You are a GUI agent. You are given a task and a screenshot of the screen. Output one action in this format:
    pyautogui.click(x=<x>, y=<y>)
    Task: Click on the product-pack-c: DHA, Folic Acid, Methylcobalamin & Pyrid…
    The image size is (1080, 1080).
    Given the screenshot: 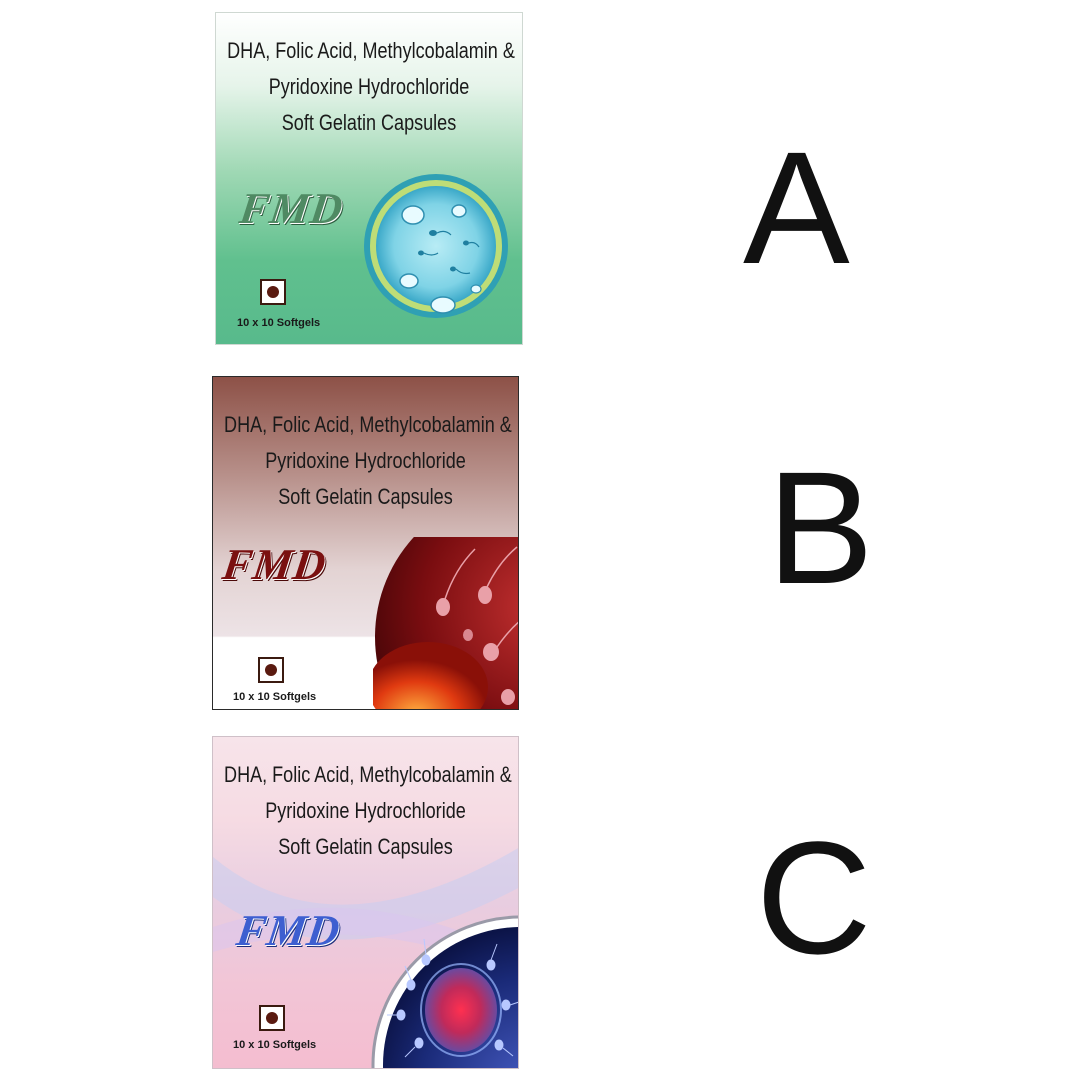 What is the action you would take?
    pyautogui.click(x=365, y=902)
    